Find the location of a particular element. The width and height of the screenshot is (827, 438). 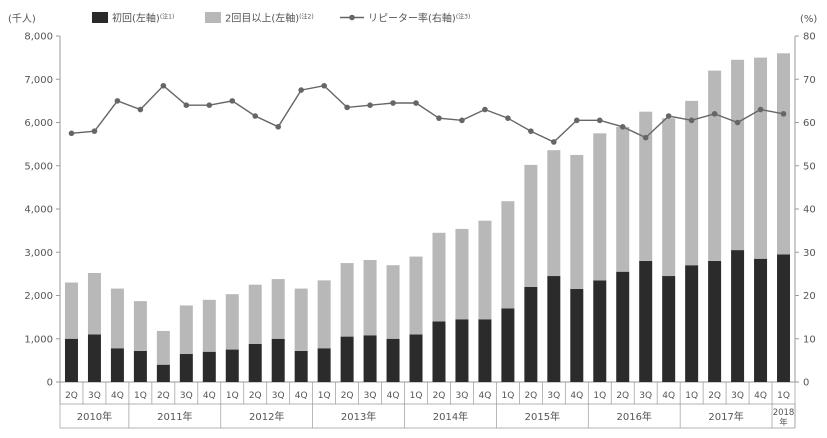

right-tick-label: 70 is located at coordinates (809, 80).